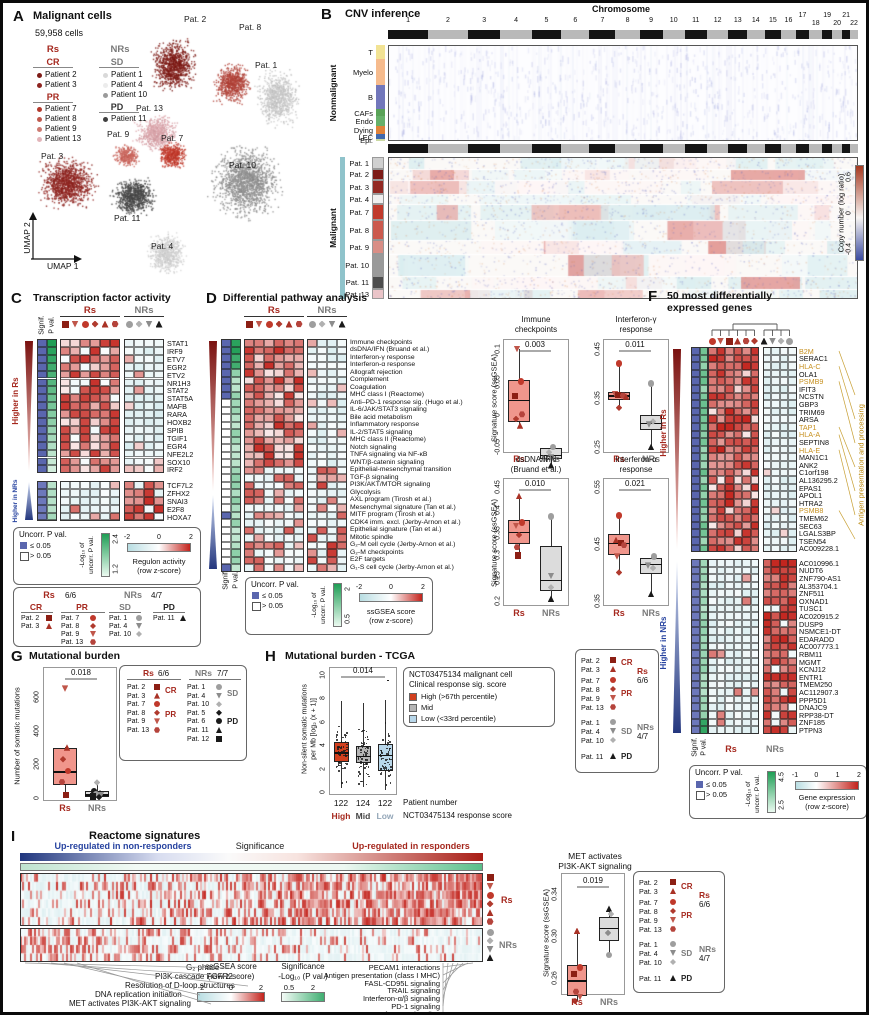 The width and height of the screenshot is (869, 1015). I want to click on row-label: Endo, so click(364, 121).